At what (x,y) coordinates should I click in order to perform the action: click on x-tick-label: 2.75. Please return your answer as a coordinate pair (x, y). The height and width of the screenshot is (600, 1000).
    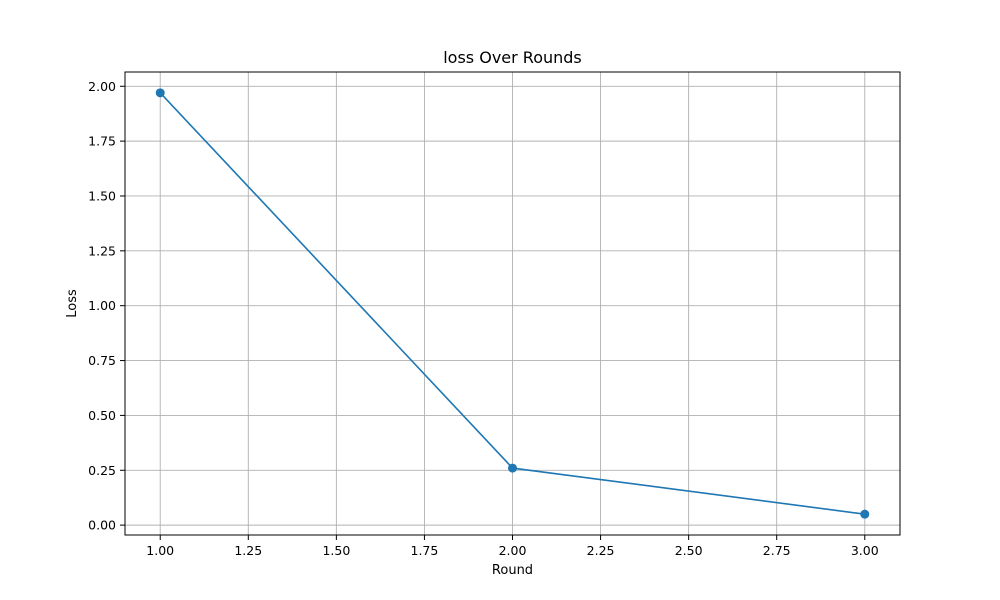
    Looking at the image, I should click on (777, 550).